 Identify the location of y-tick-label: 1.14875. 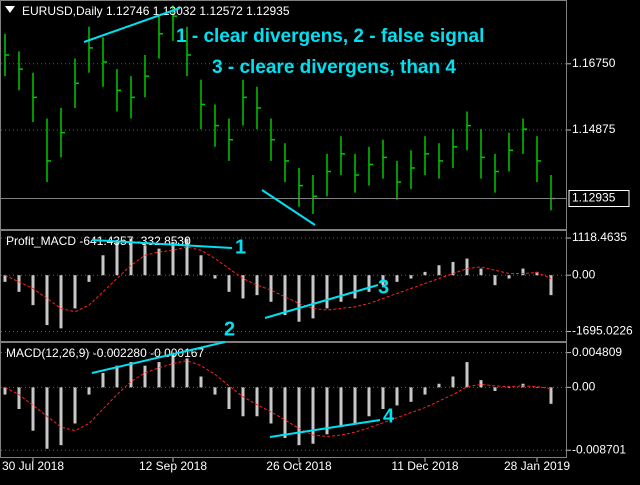
(594, 129).